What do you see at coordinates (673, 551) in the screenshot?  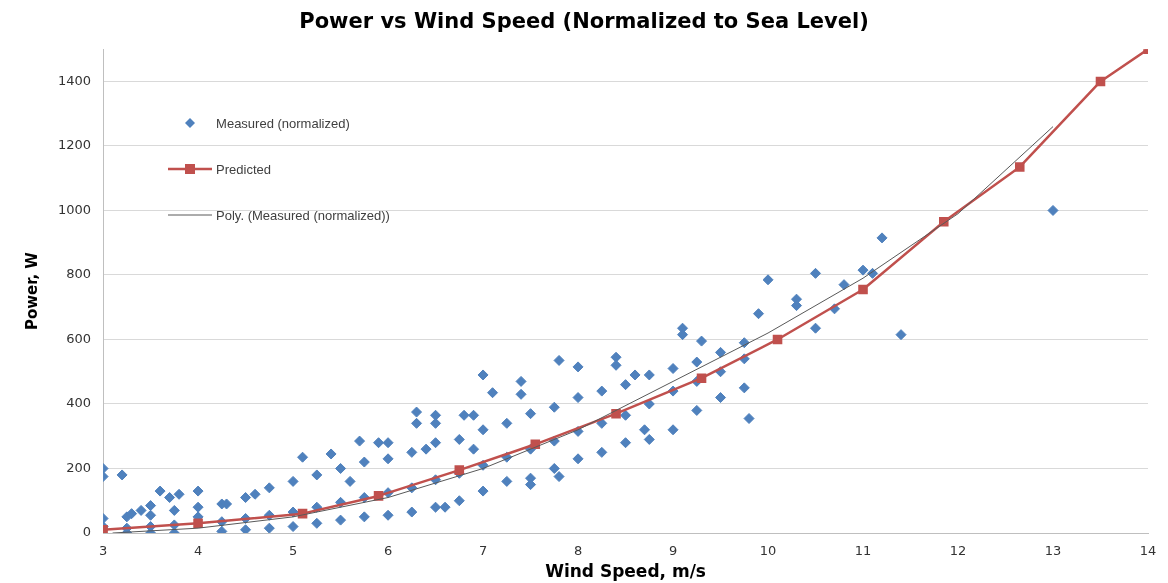 I see `x-tick-label: 9` at bounding box center [673, 551].